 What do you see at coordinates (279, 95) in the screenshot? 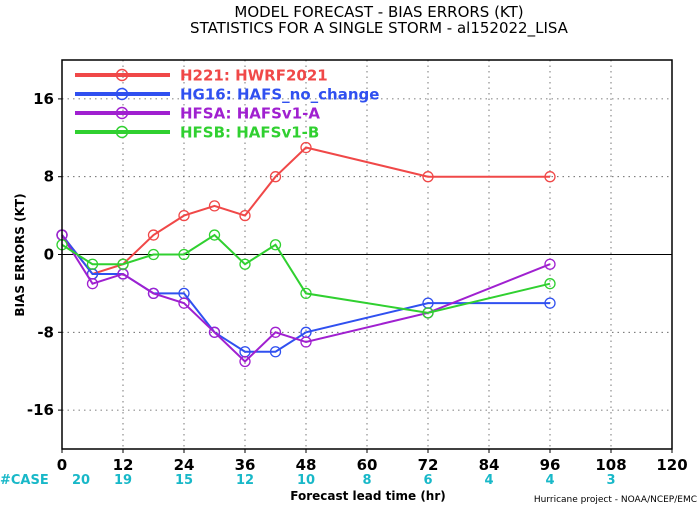
I see `legend-label: HG16: HAFS_no_change` at bounding box center [279, 95].